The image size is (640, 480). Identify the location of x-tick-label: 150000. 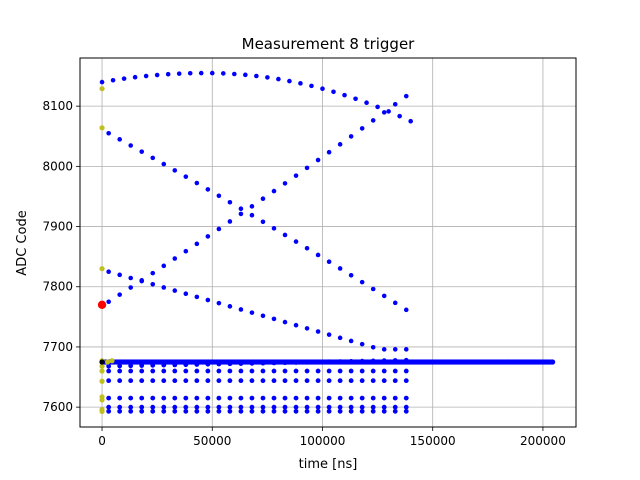
(433, 441).